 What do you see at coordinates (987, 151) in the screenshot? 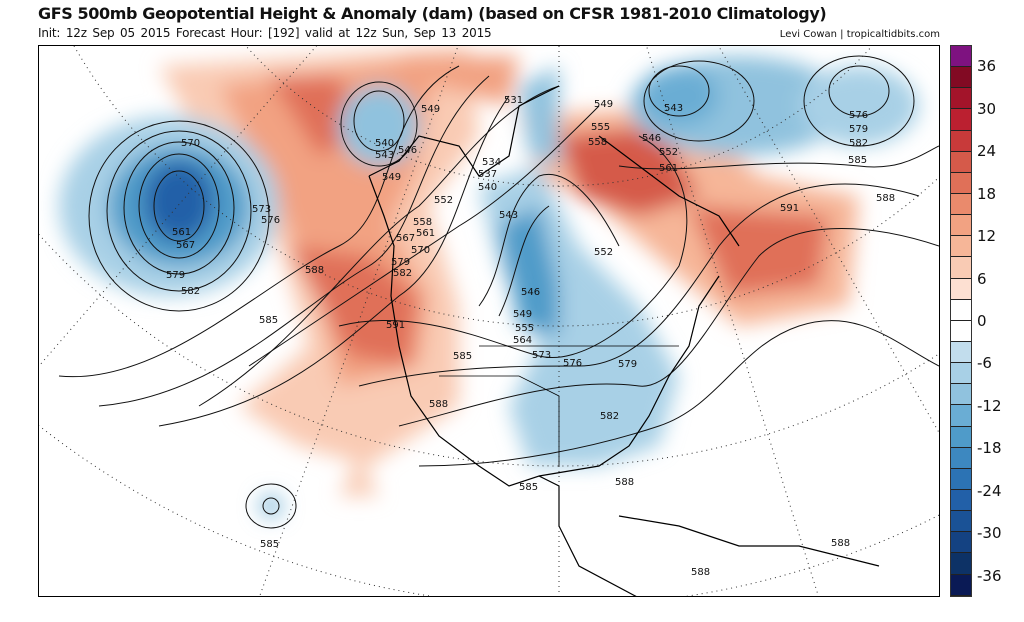
I see `colorbar-label: 24` at bounding box center [987, 151].